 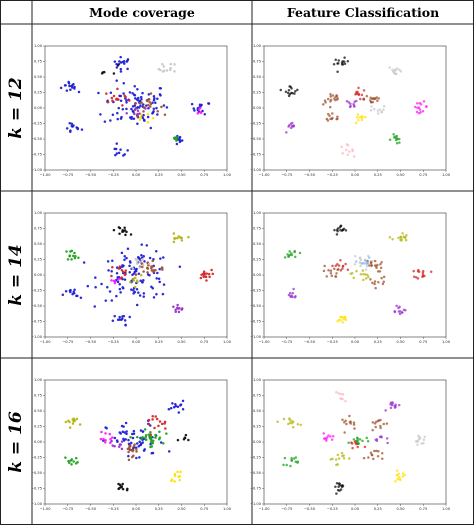 What do you see at coordinates (38, 213) in the screenshot?
I see `y-tick-label: 1.00` at bounding box center [38, 213].